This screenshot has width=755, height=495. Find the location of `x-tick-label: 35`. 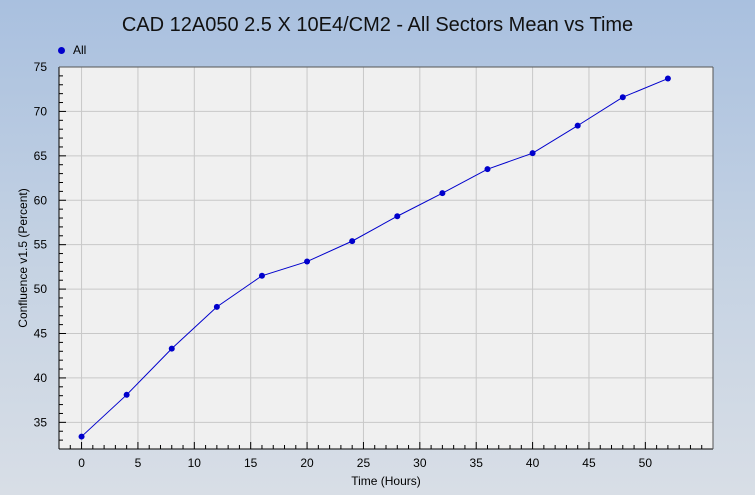

x-tick-label: 35 is located at coordinates (477, 463).